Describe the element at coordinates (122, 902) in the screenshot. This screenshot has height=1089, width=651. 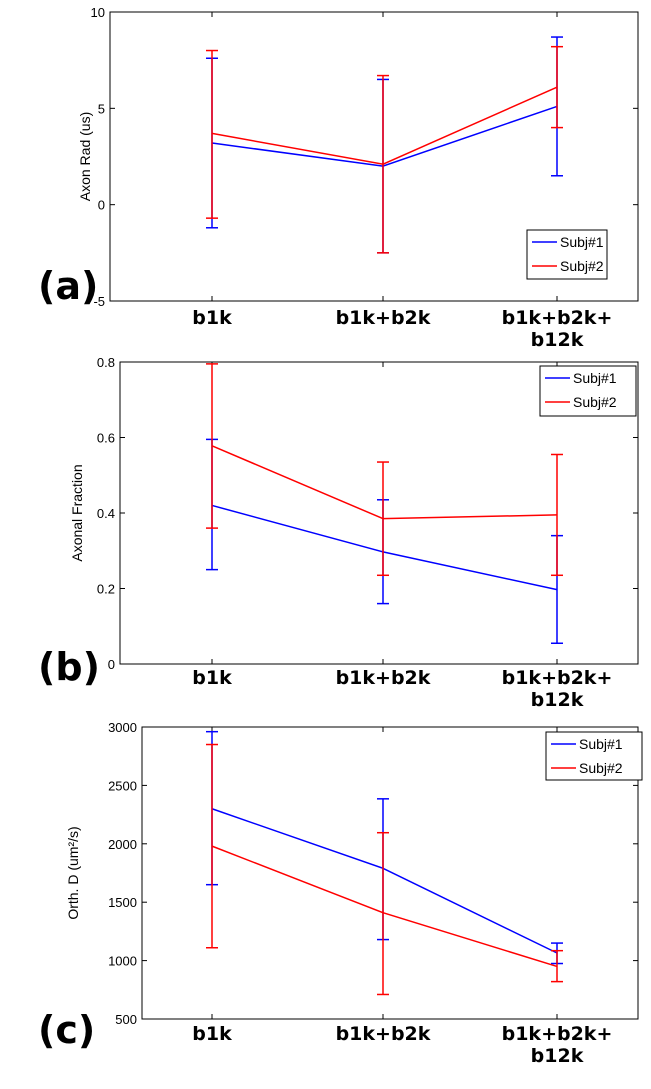
I see `y-tick-label: 1500` at that location.